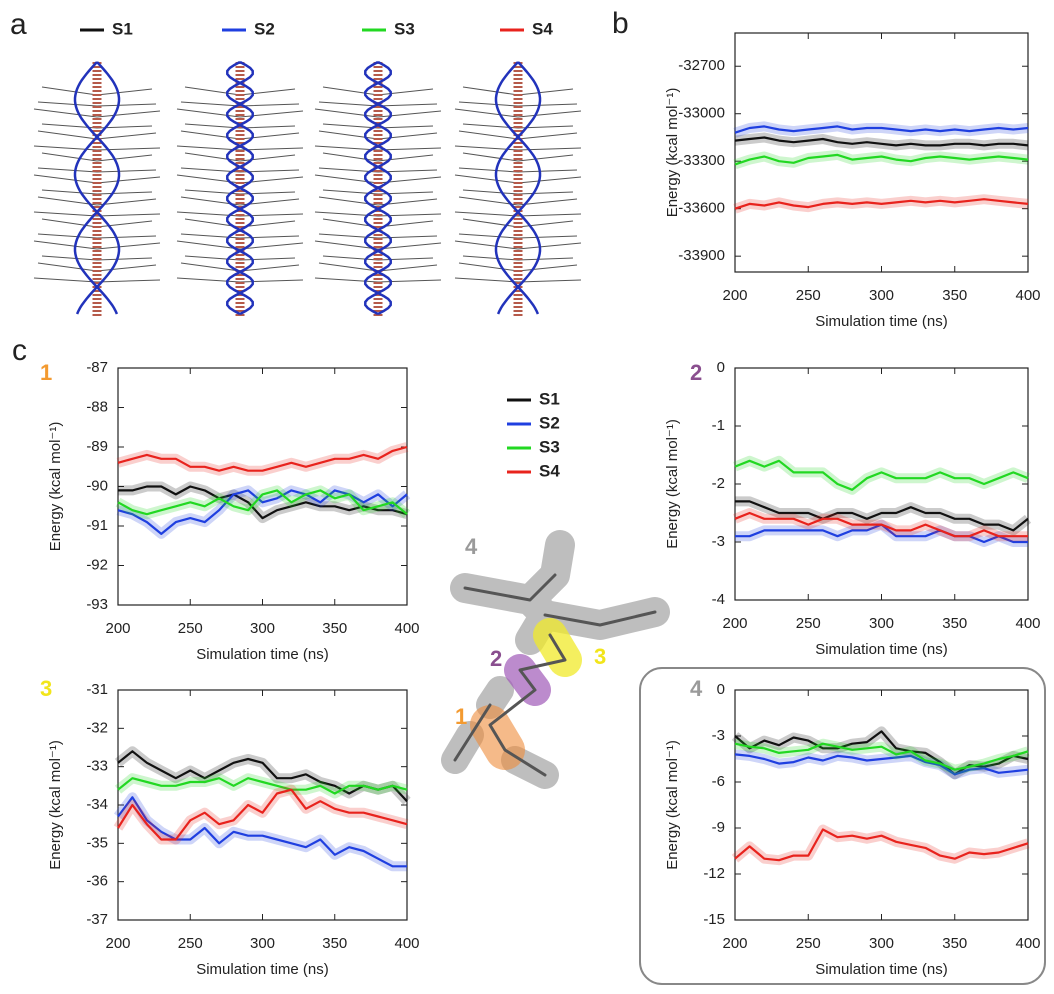 This screenshot has width=1054, height=994. Describe the element at coordinates (307, 188) in the screenshot. I see `structure-drawings` at that location.